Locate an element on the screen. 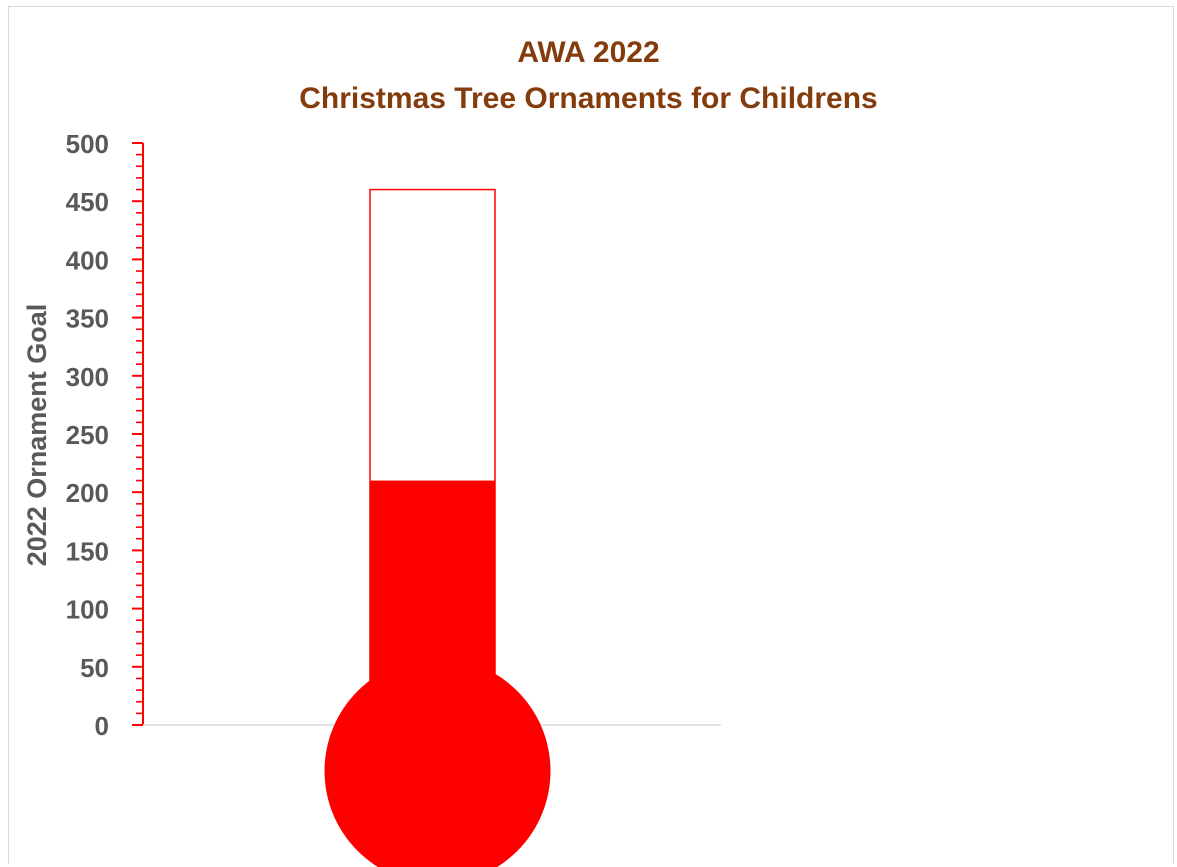  y-tick-label: 450 is located at coordinates (87, 202).